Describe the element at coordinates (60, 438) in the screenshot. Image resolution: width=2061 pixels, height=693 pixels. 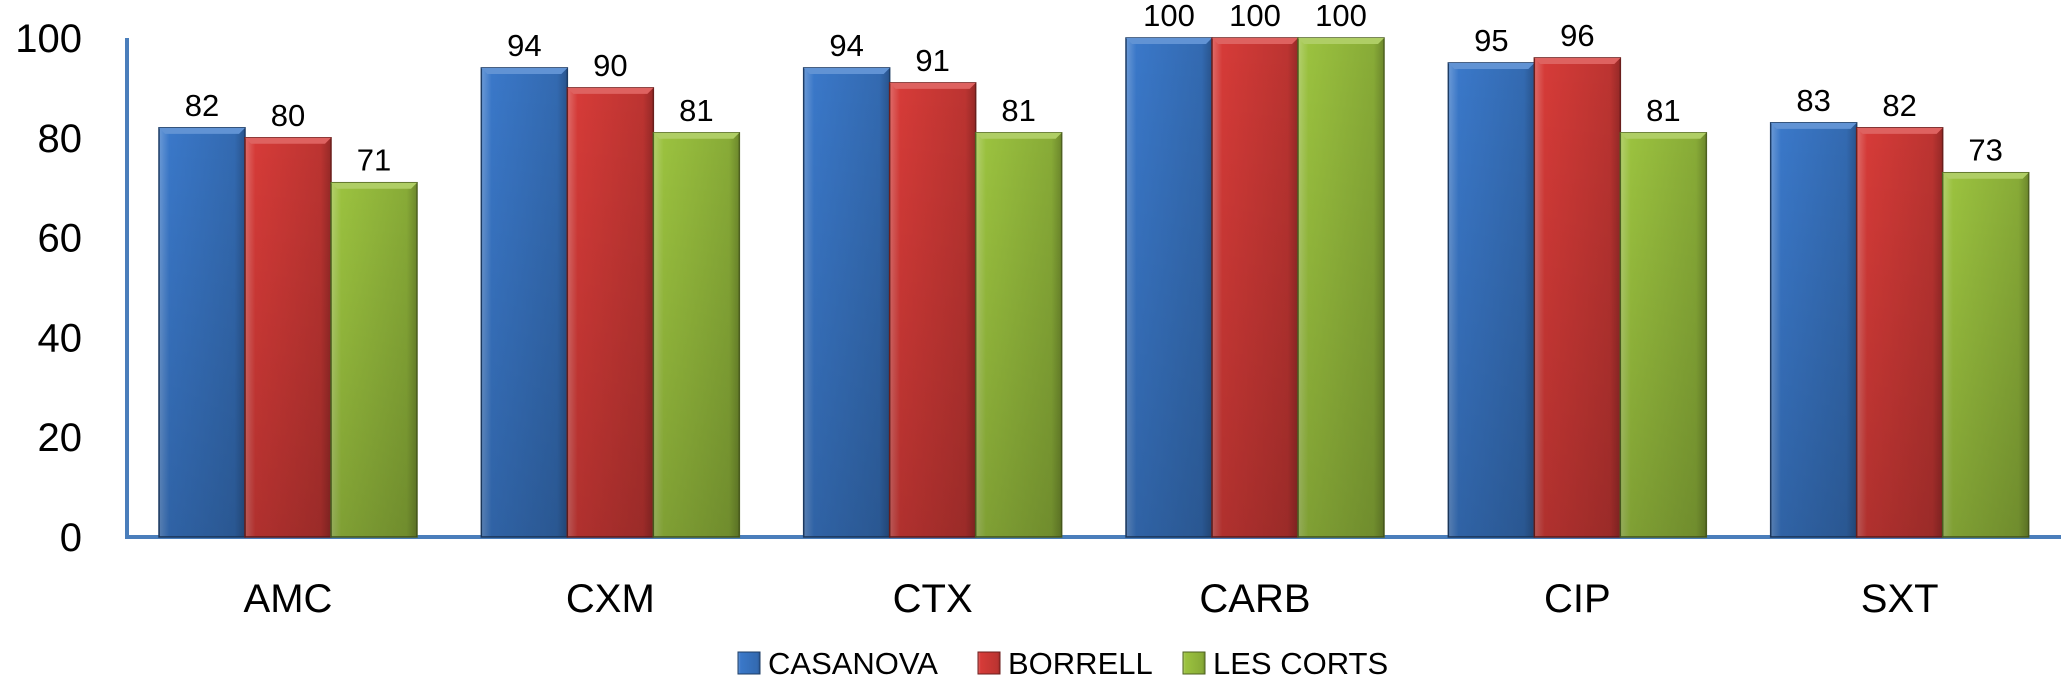
I see `y-tick-label: 20` at that location.